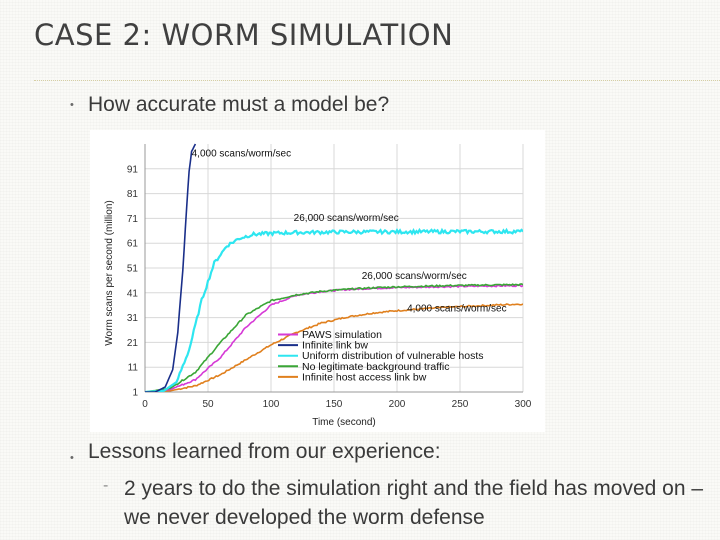 This screenshot has width=720, height=540. Describe the element at coordinates (133, 269) in the screenshot. I see `y-tick-label: 51` at that location.